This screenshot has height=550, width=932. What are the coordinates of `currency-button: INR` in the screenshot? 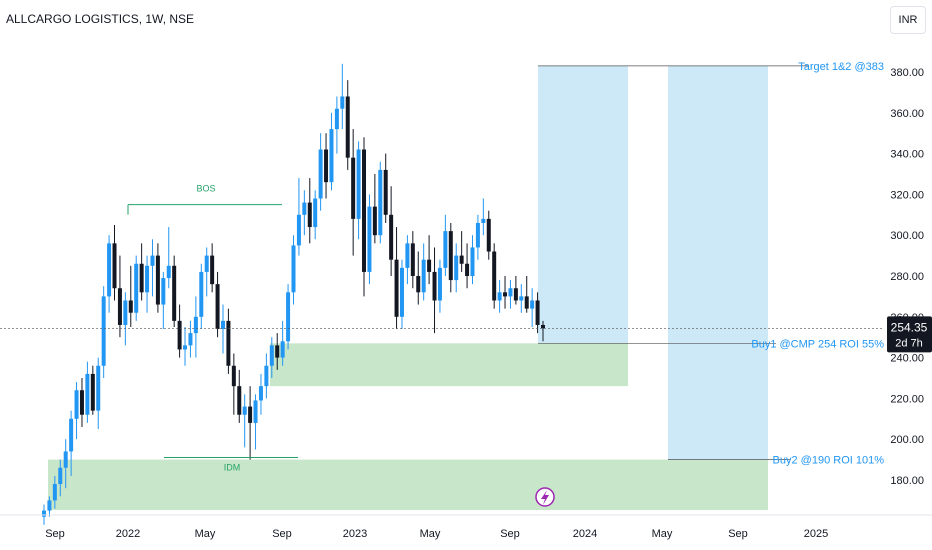 It's located at (908, 20).